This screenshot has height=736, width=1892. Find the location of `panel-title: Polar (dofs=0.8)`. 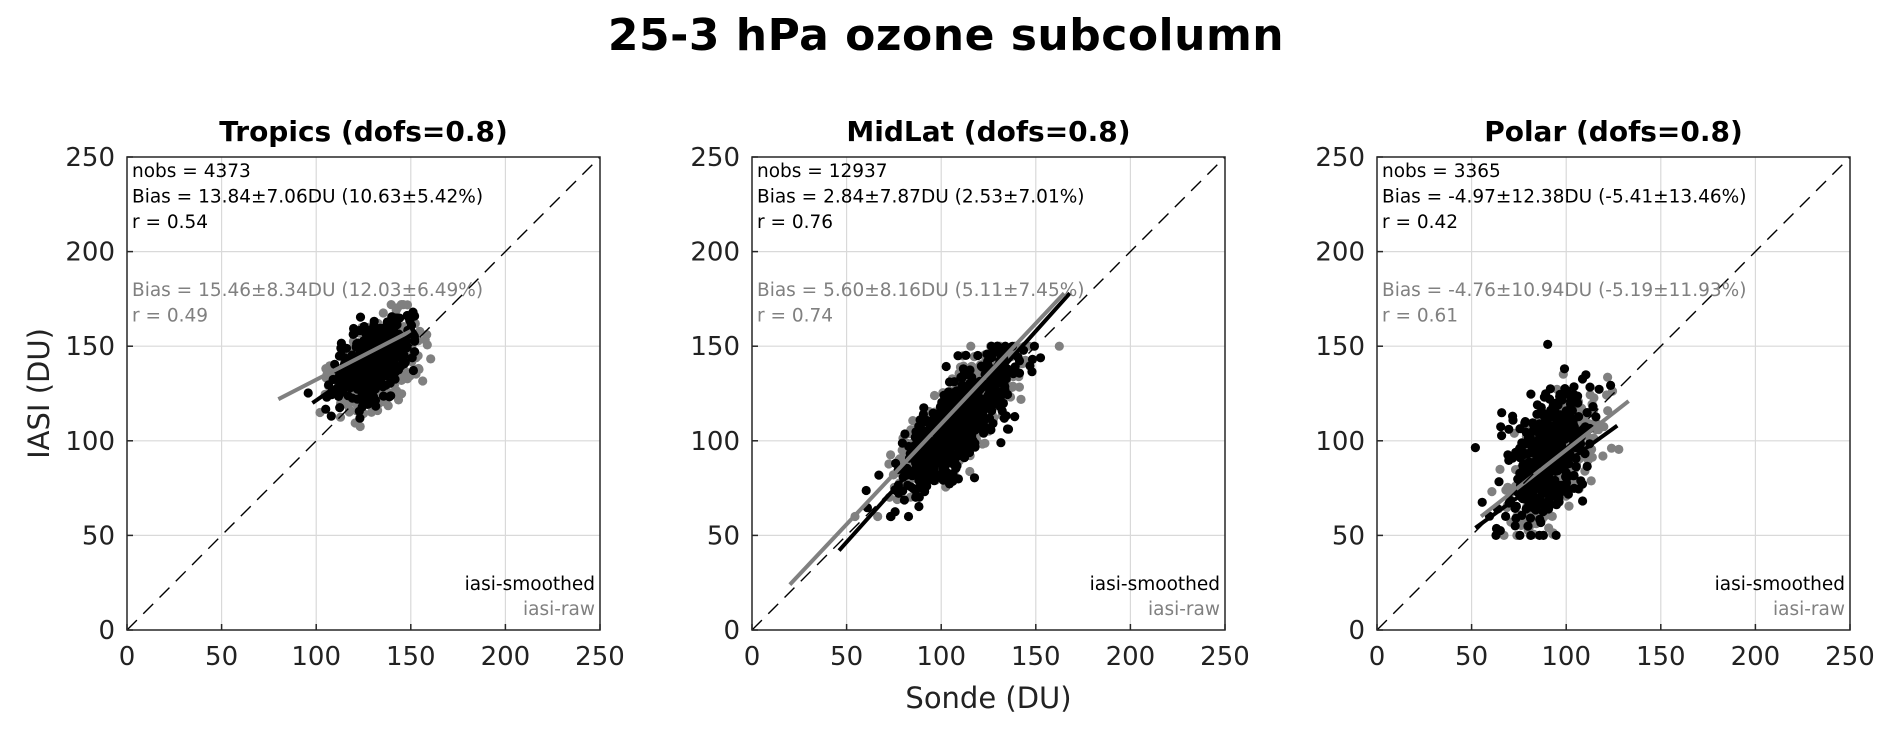

panel-title: Polar (dofs=0.8) is located at coordinates (1613, 131).